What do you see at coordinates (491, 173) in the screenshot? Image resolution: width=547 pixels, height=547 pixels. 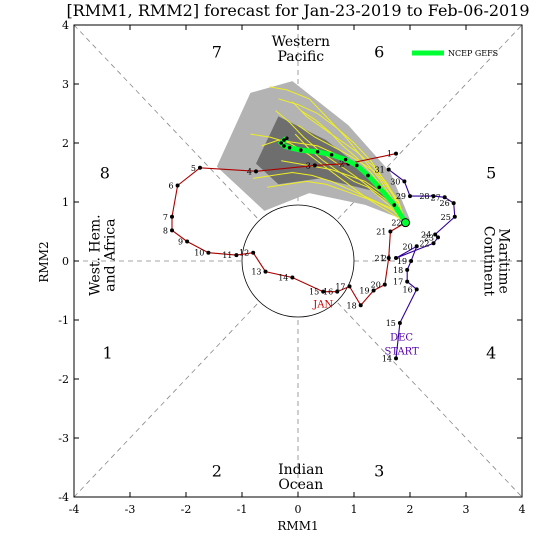 I see `phase-number-label: 5` at bounding box center [491, 173].